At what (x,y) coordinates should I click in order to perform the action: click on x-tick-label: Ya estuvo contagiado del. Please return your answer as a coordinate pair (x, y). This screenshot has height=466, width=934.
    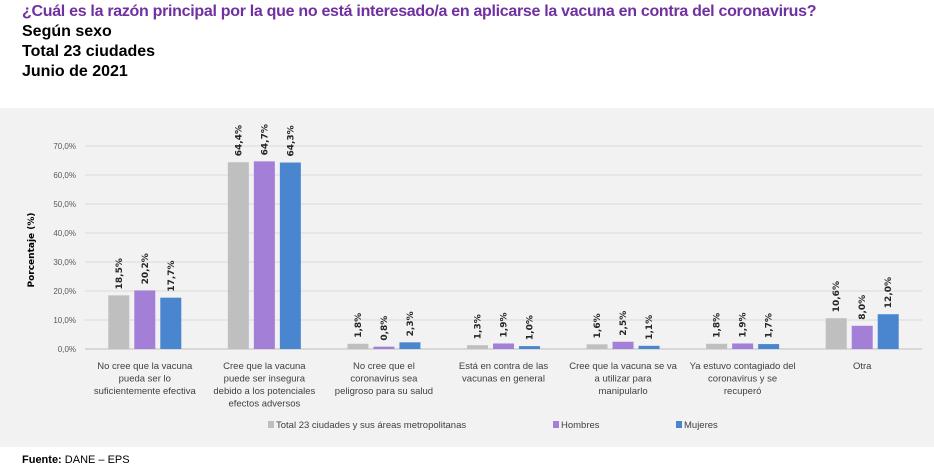
    Looking at the image, I should click on (743, 366).